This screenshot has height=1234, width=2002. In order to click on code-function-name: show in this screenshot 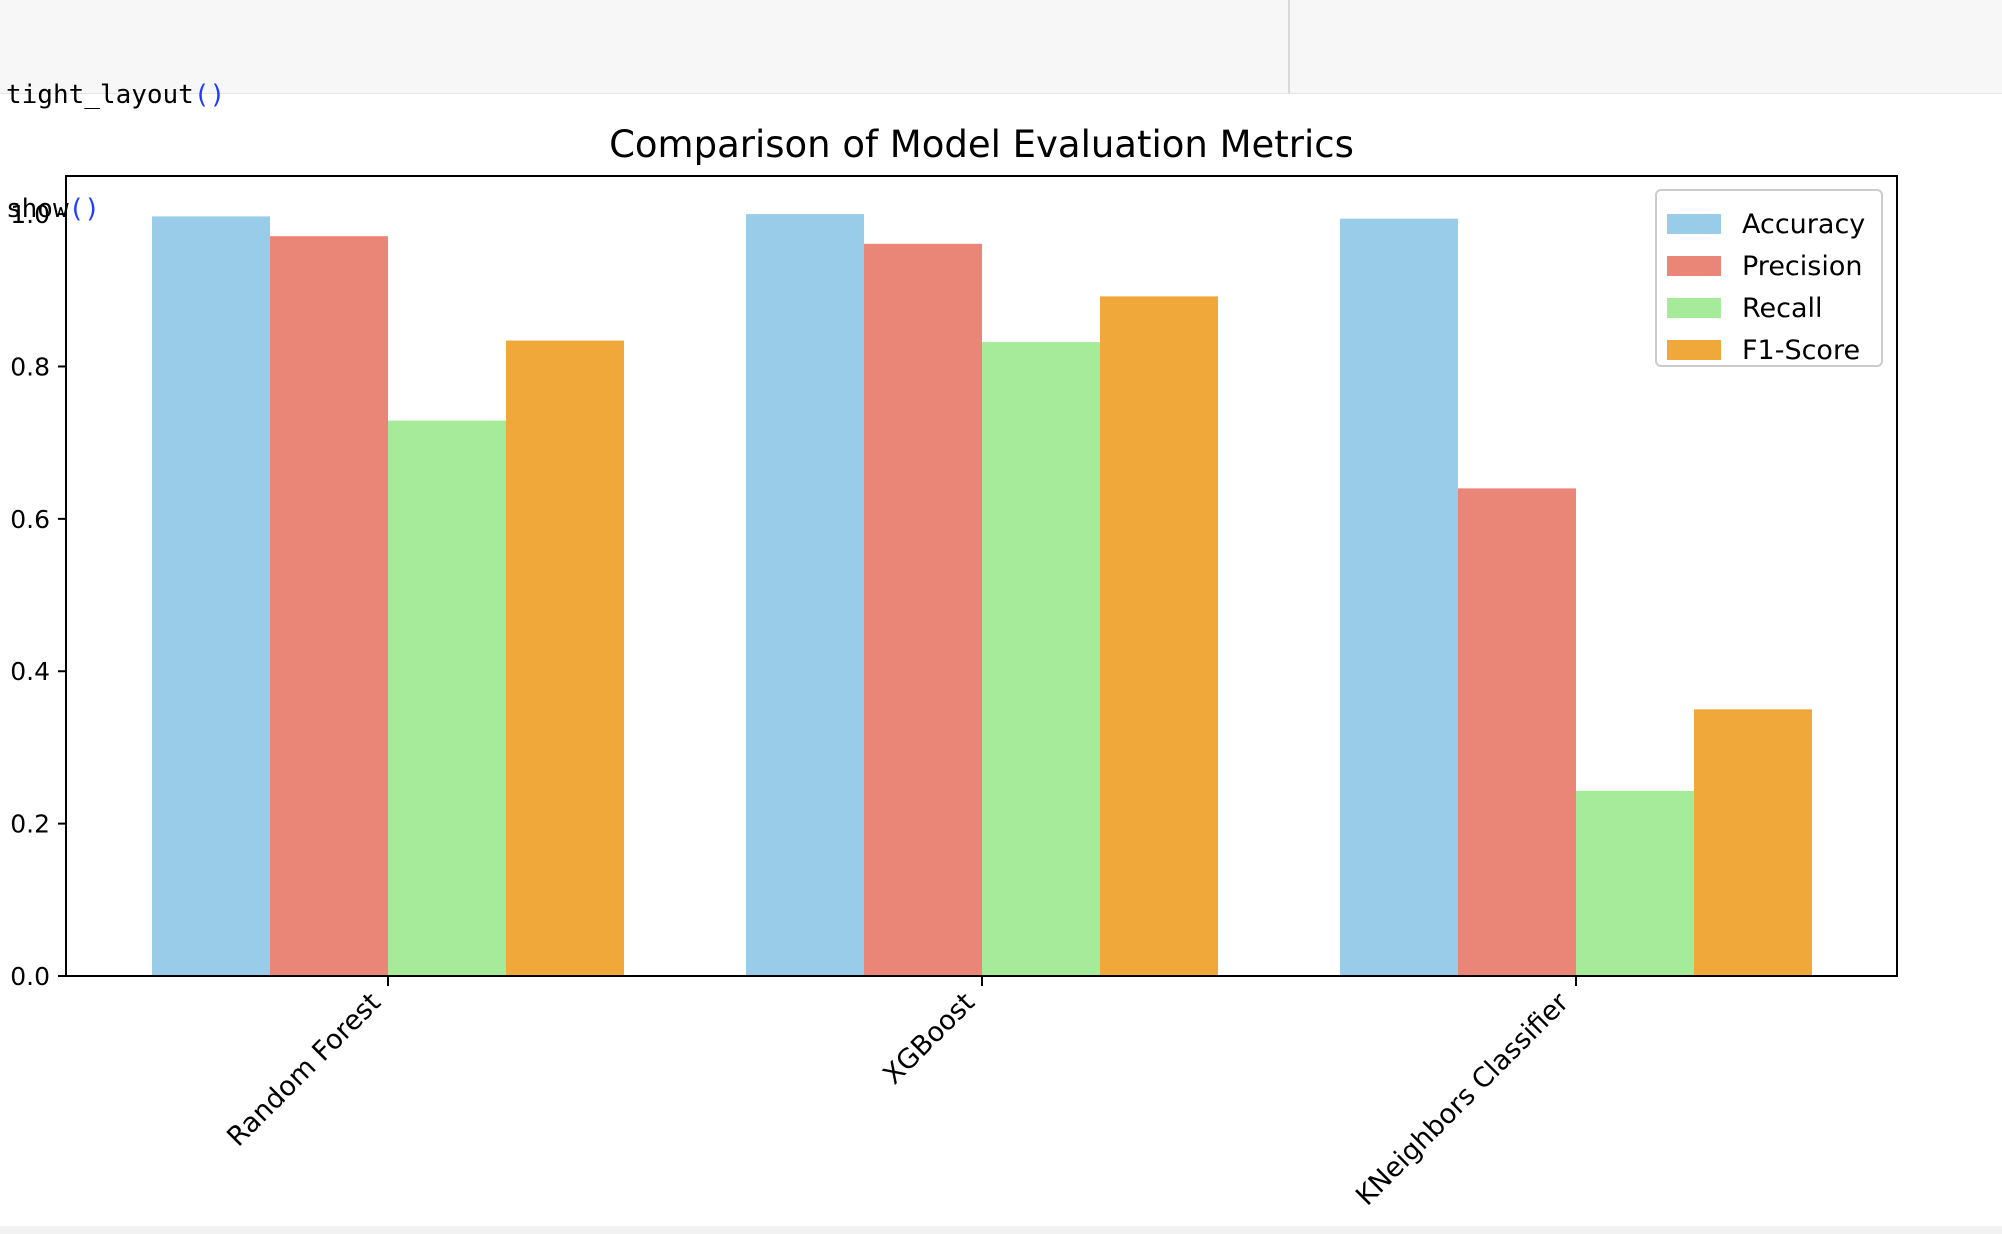, I will do `click(37, 209)`.